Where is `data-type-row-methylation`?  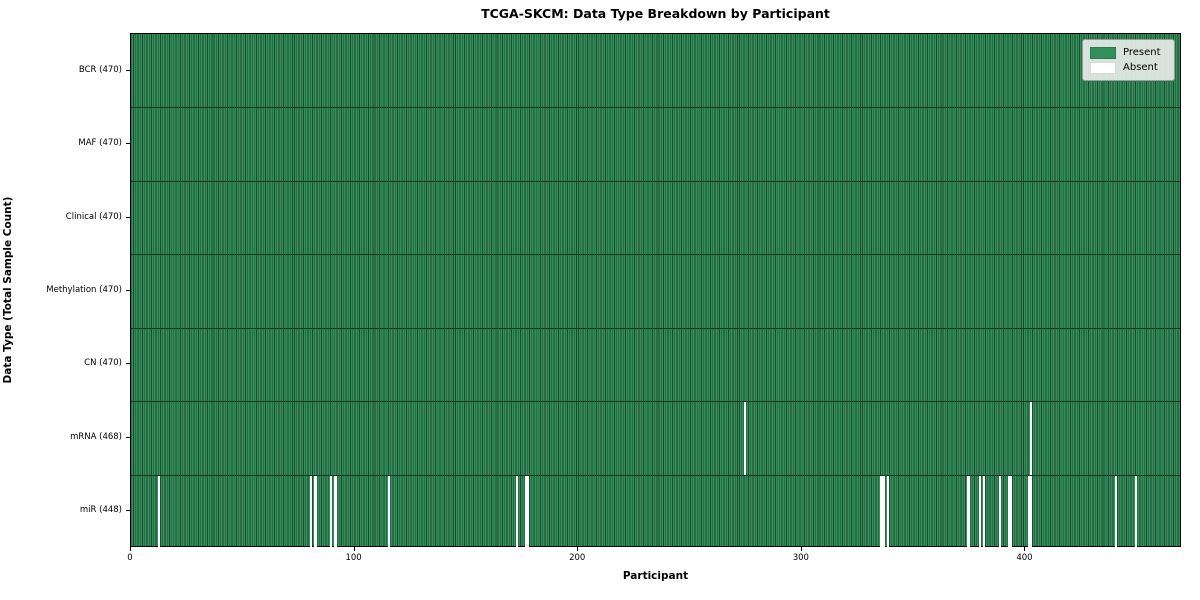 data-type-row-methylation is located at coordinates (655, 290).